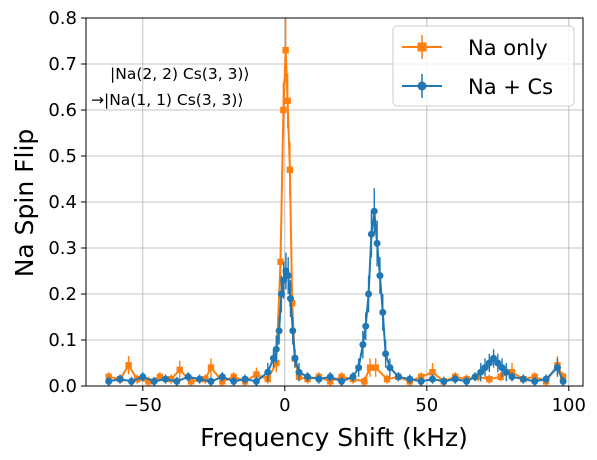  Describe the element at coordinates (62, 248) in the screenshot. I see `y-tick-label: 0.3` at that location.